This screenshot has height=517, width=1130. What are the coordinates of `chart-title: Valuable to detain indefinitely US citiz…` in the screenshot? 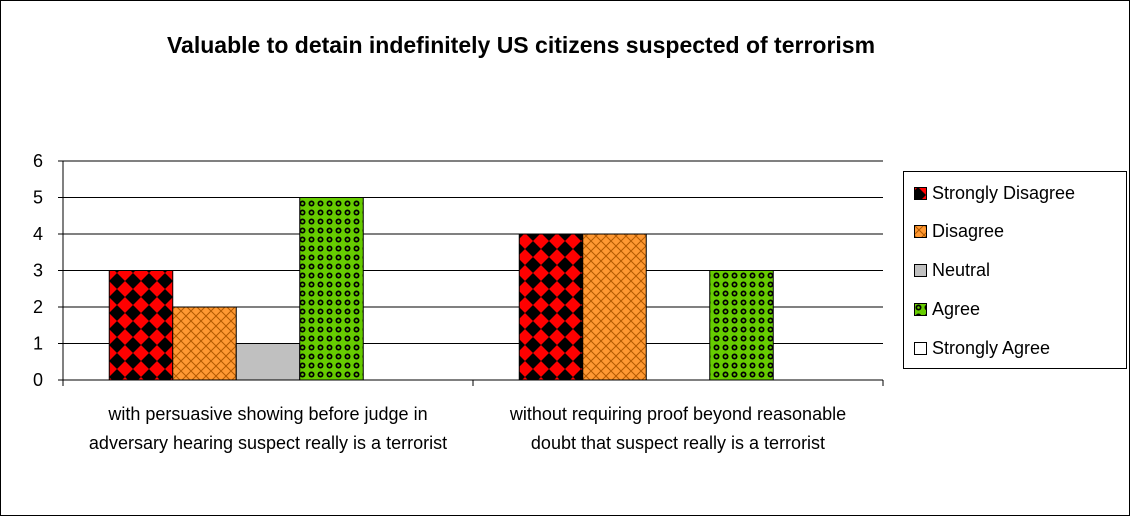 It's located at (521, 45).